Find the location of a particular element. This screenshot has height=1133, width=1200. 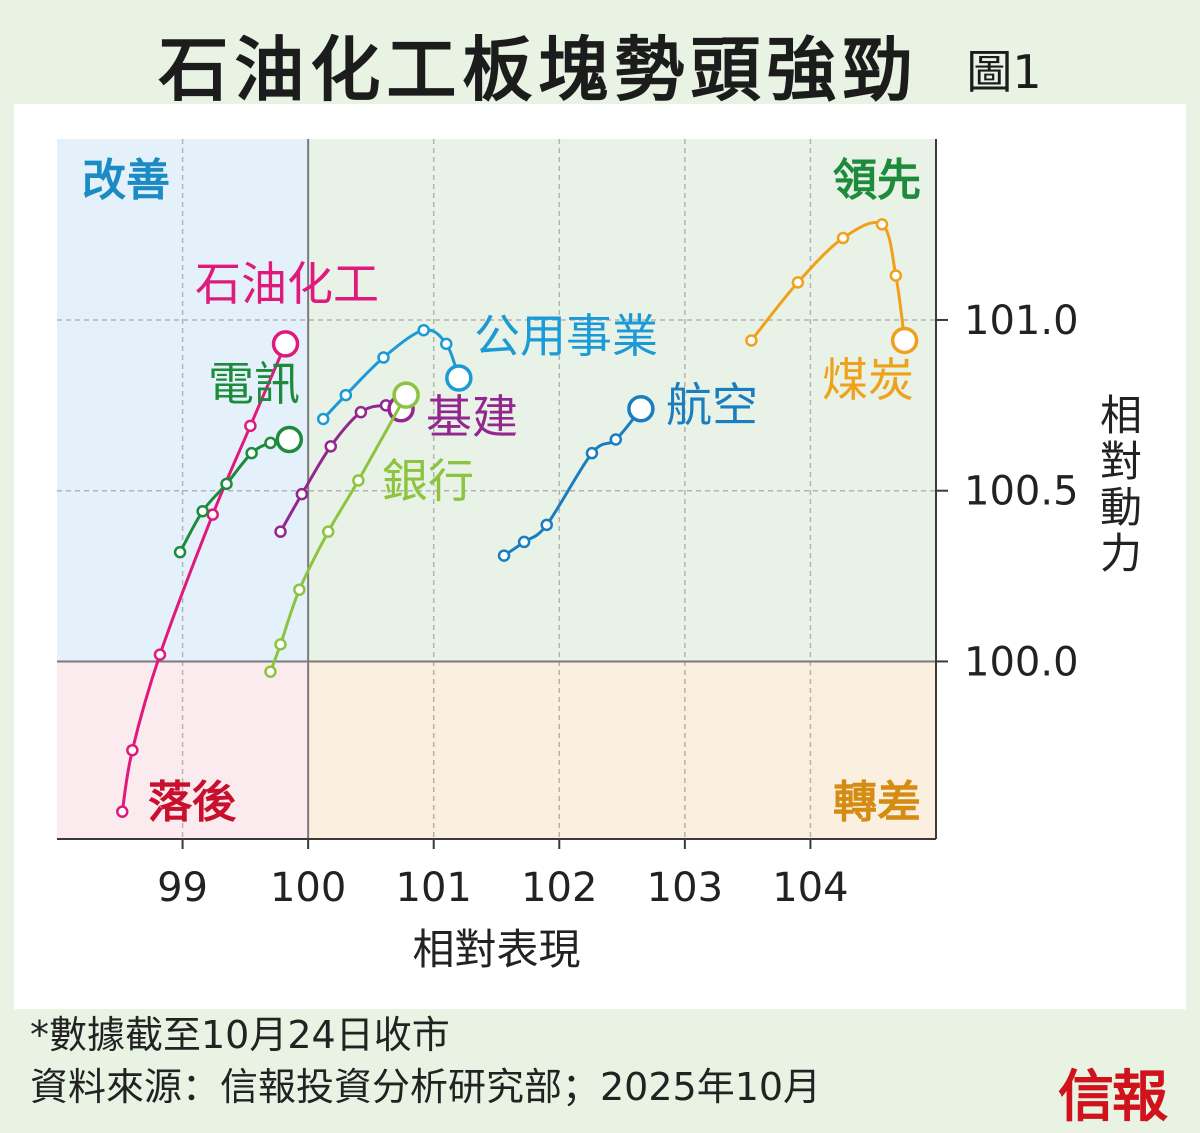

x-tick-label: 103 is located at coordinates (685, 888).